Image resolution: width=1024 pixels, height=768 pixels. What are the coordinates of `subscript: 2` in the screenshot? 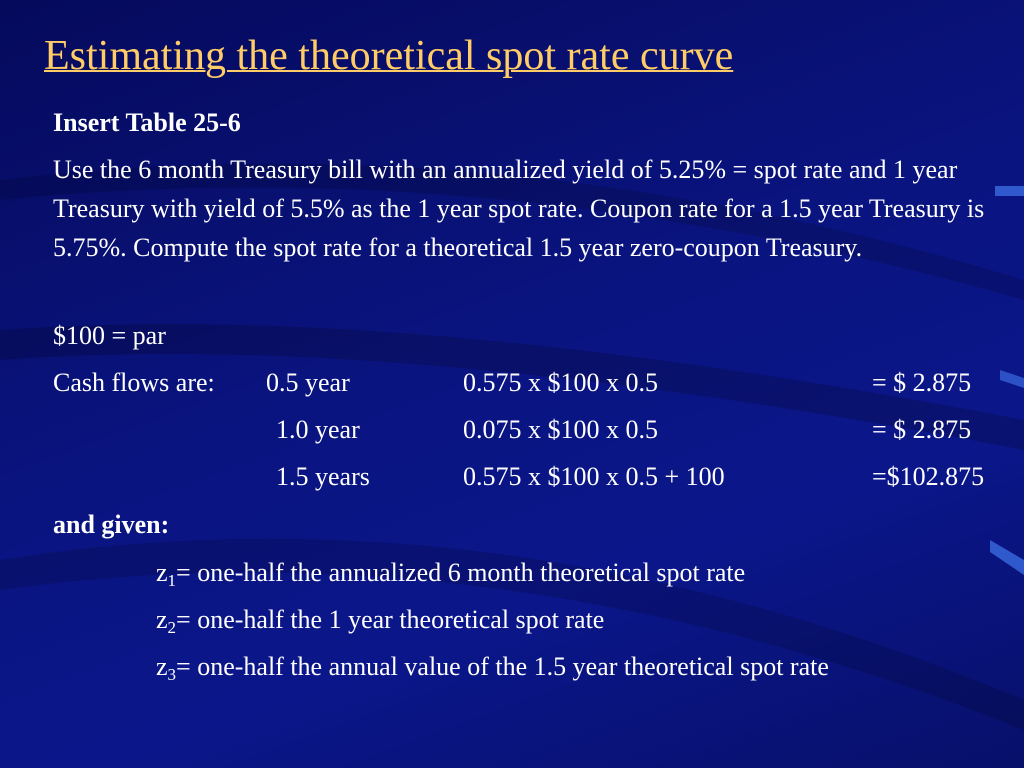 It's located at (172, 627).